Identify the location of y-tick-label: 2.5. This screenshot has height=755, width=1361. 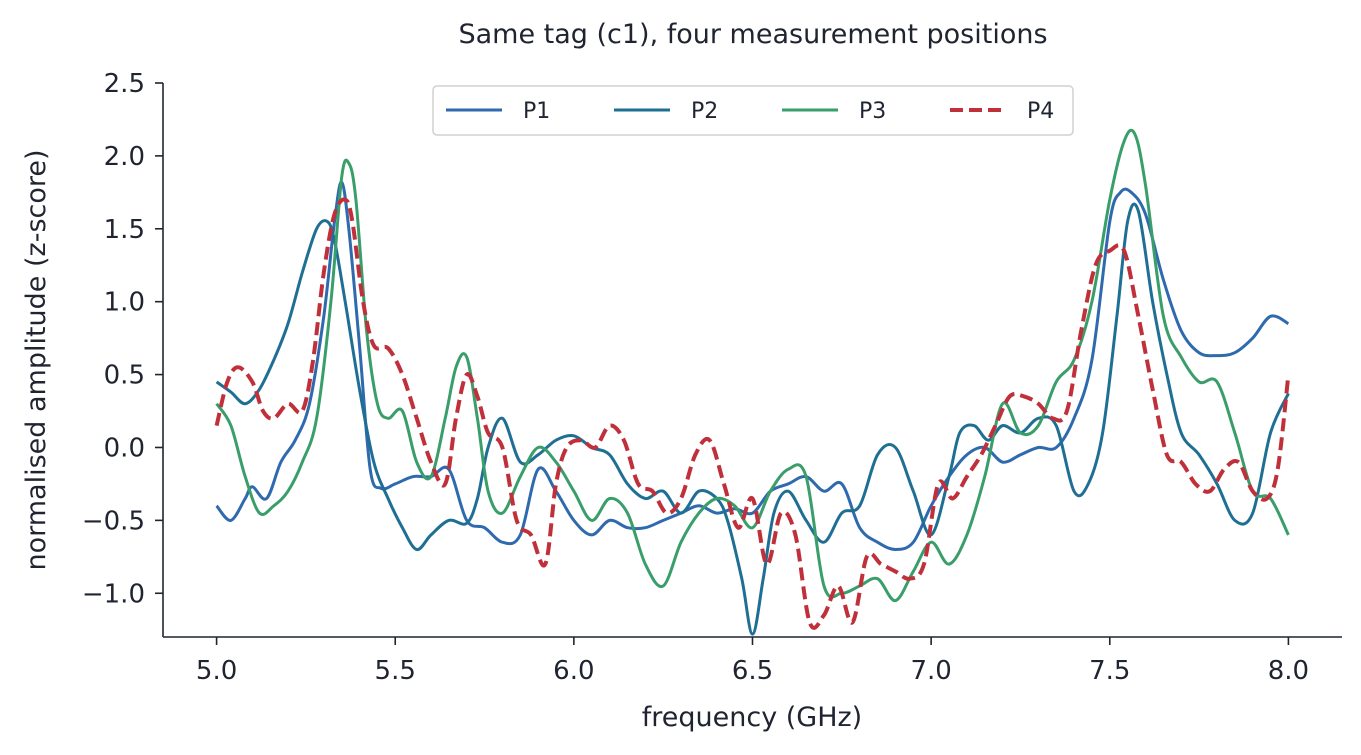
(124, 84).